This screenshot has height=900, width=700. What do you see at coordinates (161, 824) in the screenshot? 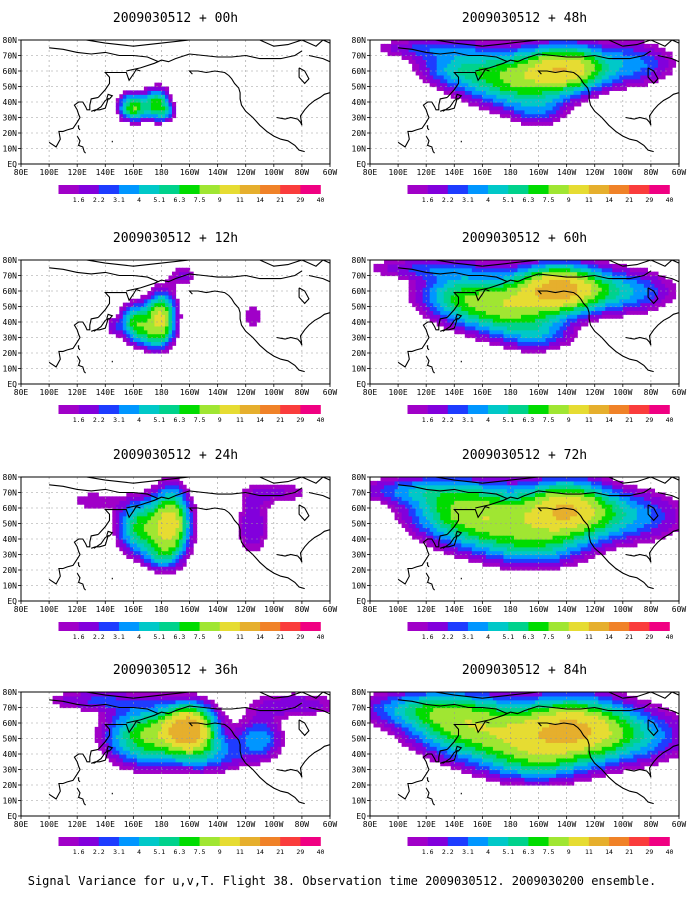
I see `x-tick-label: 180` at bounding box center [161, 824].